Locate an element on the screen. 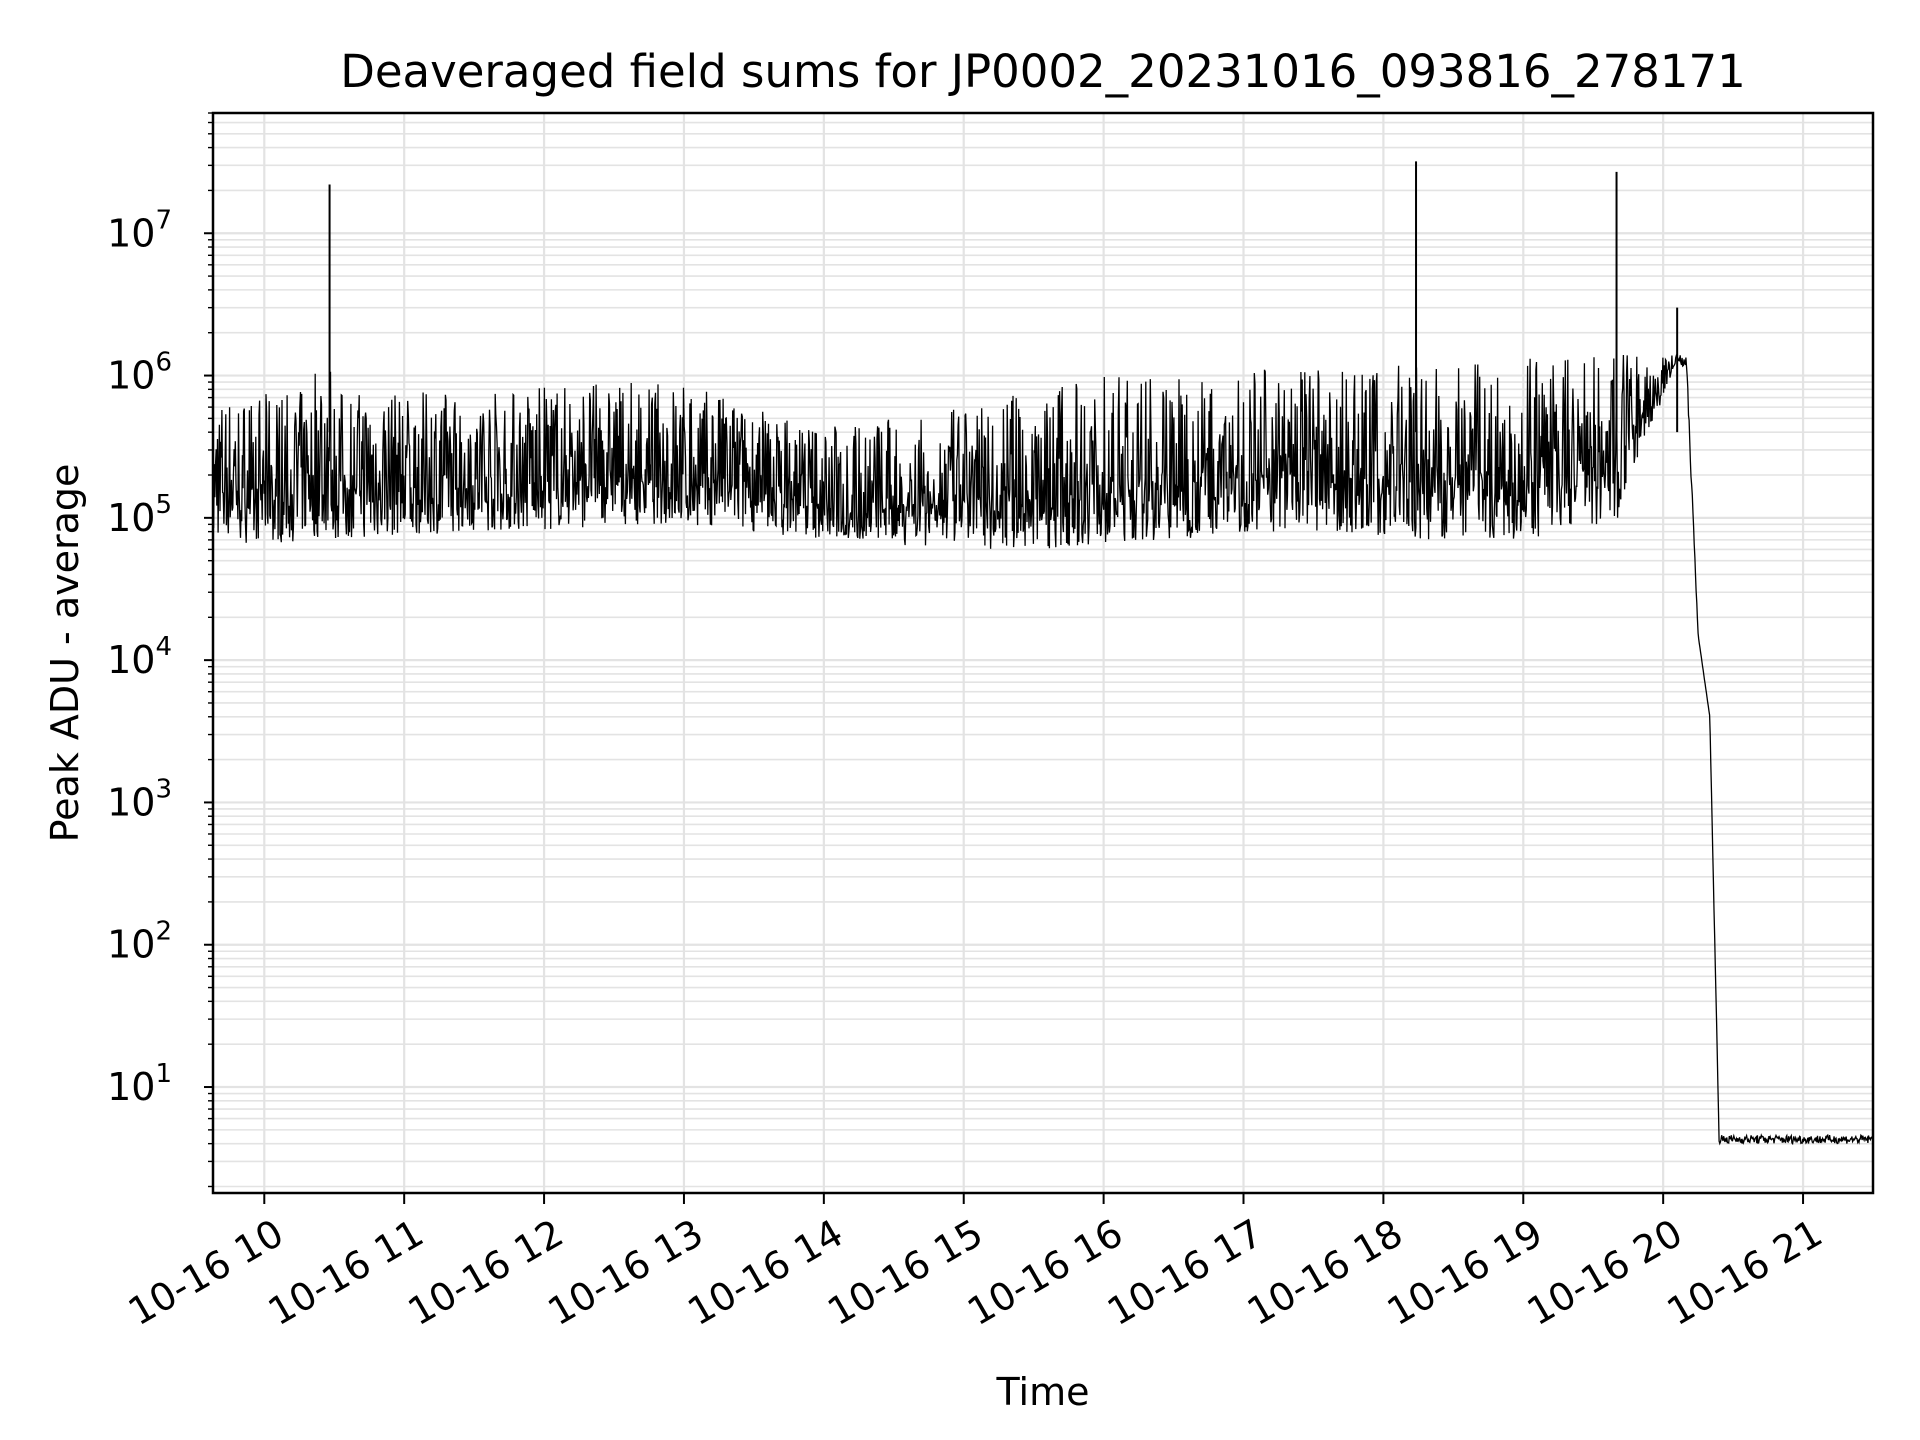 The image size is (1920, 1440). y-tick-exponent: 1 is located at coordinates (163, 1074).